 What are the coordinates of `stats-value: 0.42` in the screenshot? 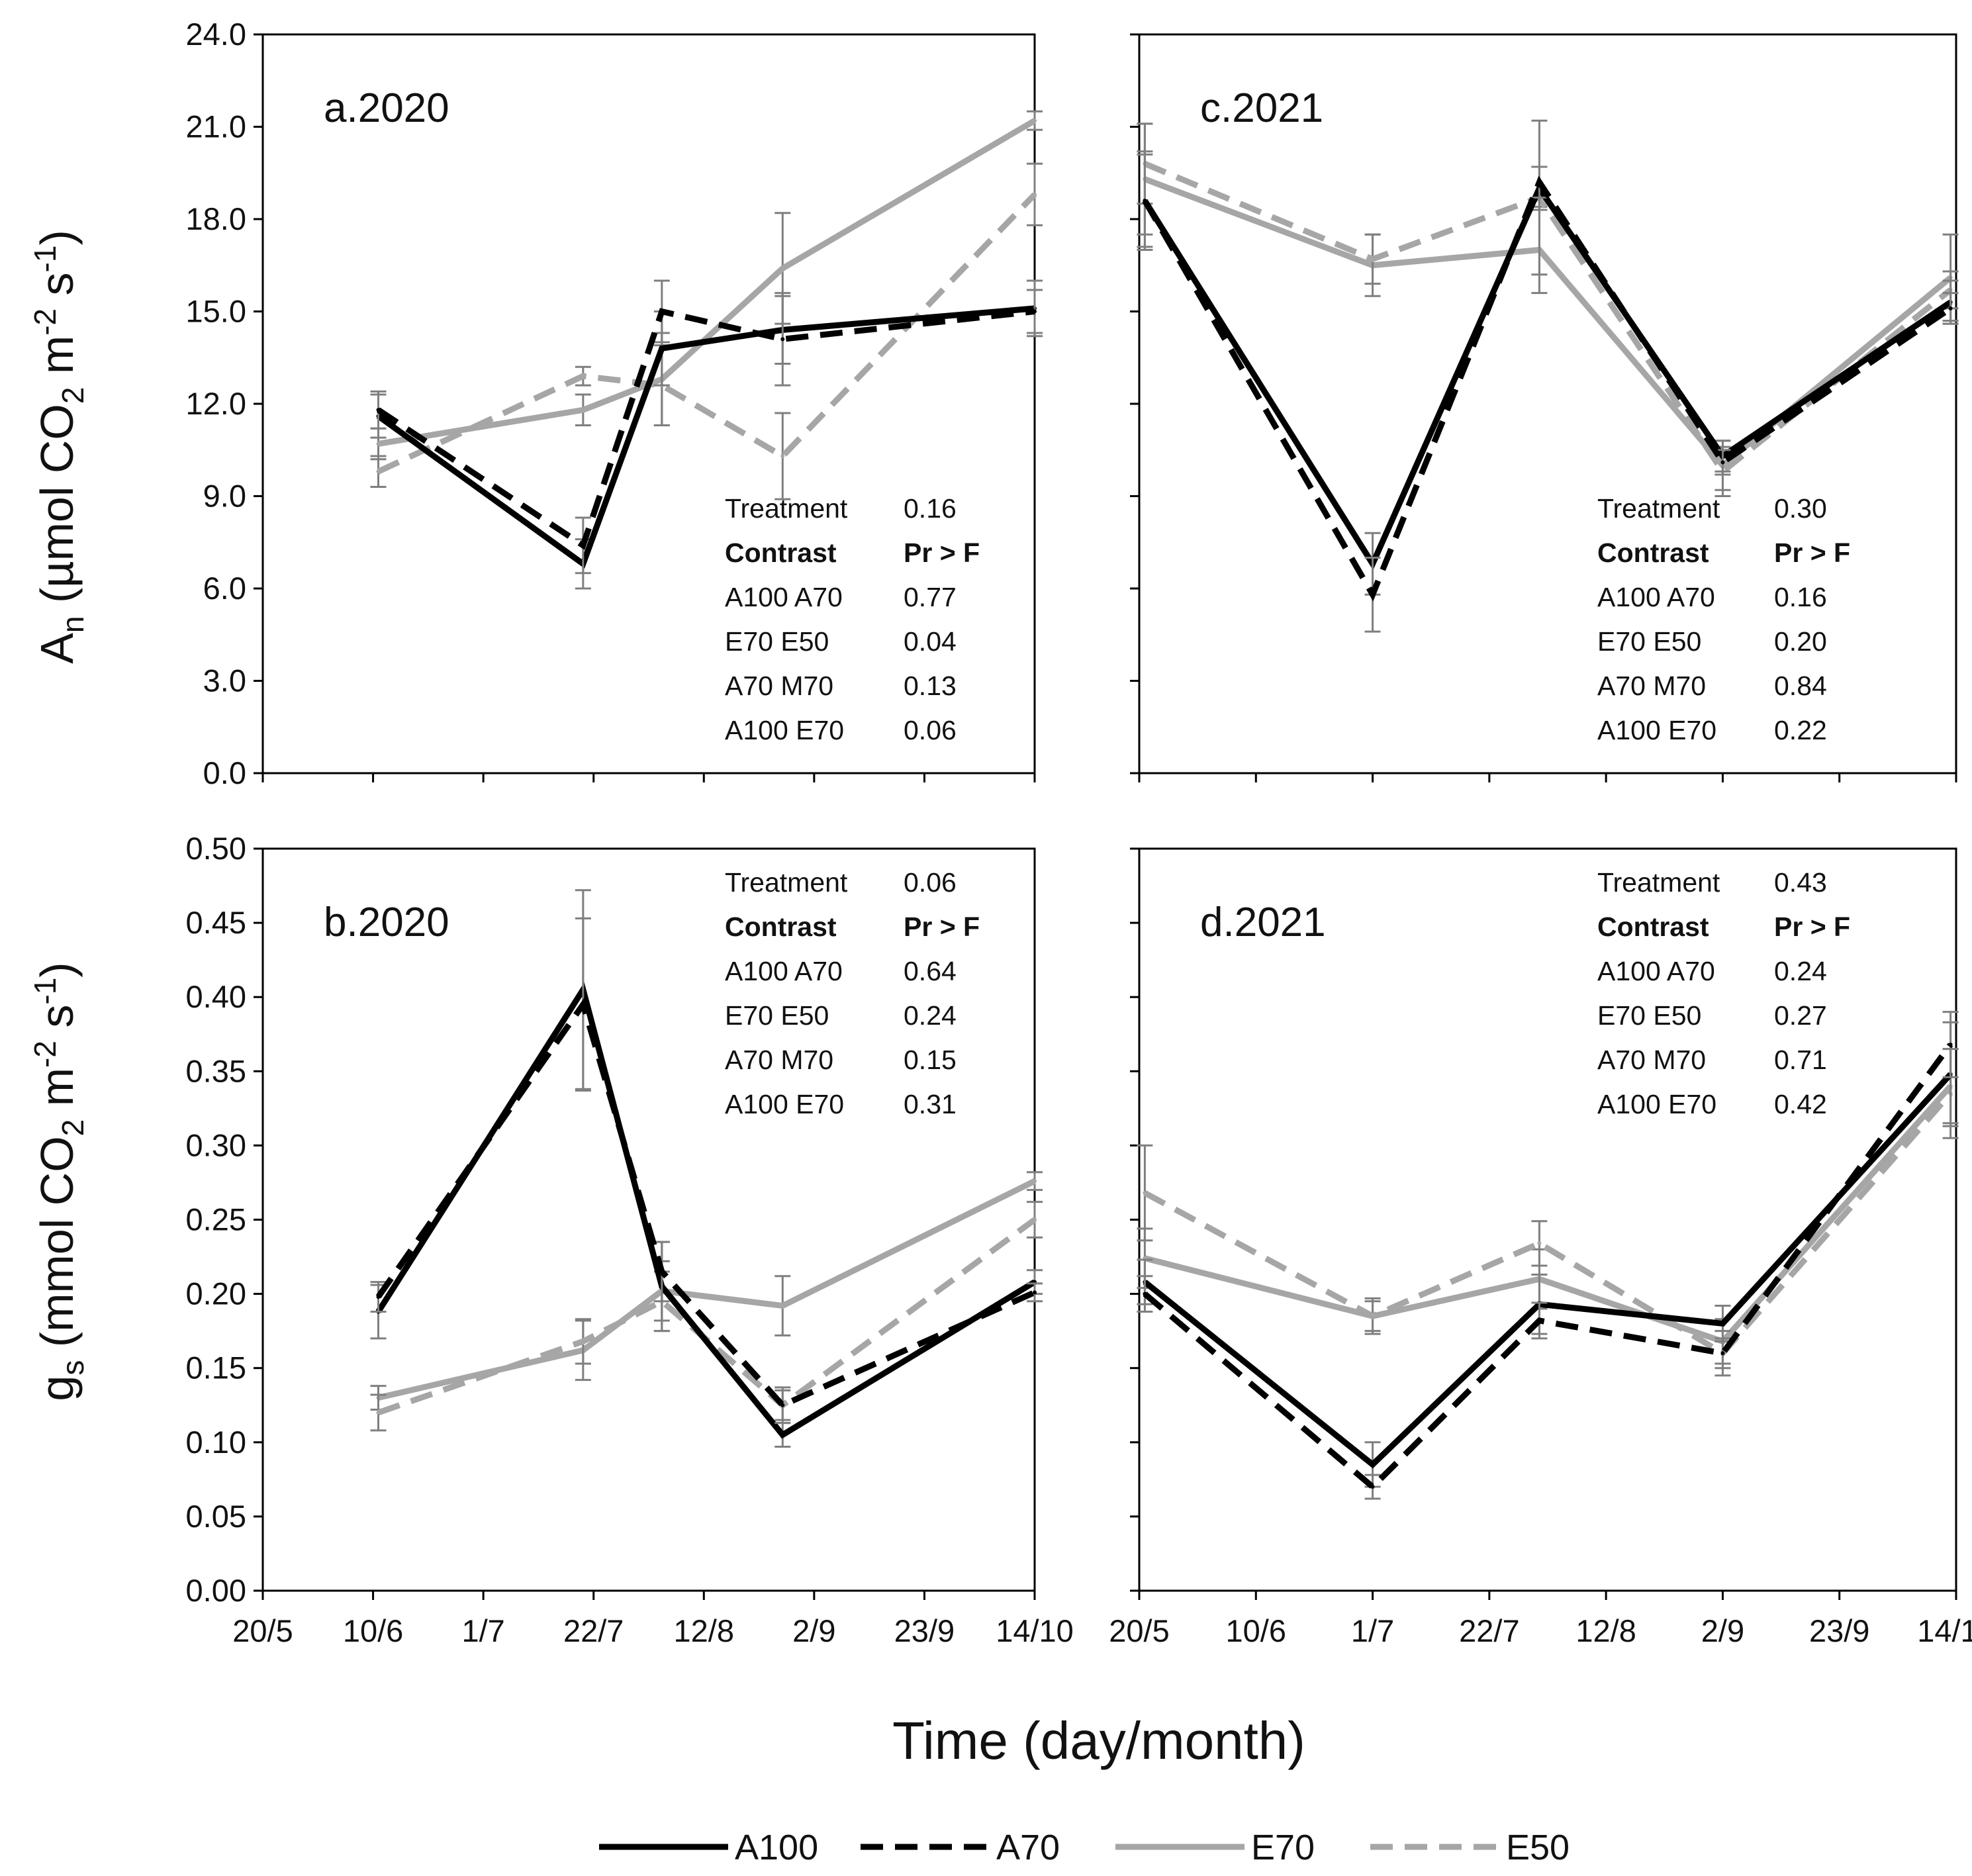 It's located at (1800, 1104).